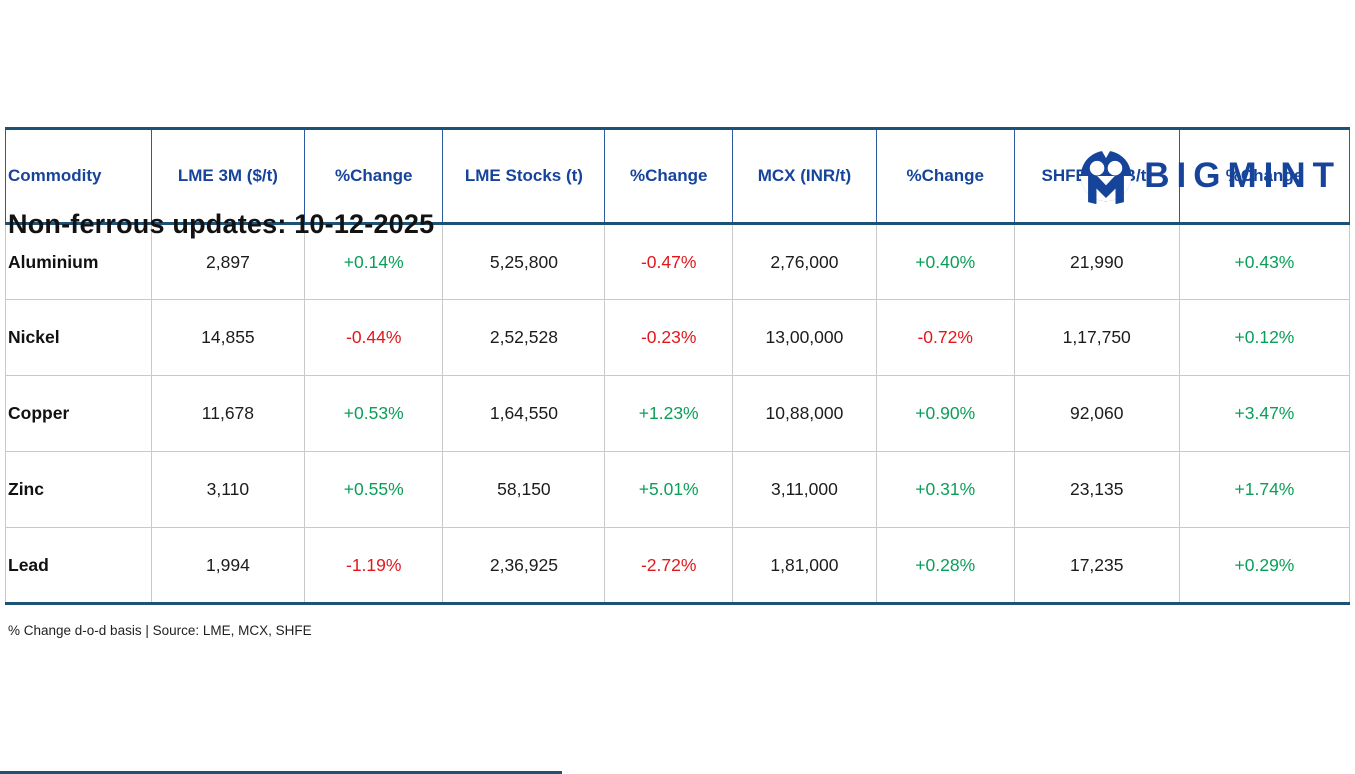 The image size is (1355, 774). Describe the element at coordinates (524, 413) in the screenshot. I see `value-cell: 1,64,550` at that location.